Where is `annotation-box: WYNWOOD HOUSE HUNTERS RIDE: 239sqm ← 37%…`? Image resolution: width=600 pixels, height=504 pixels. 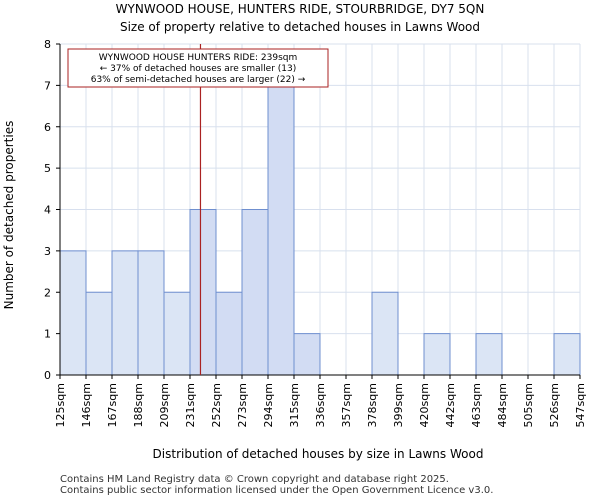 annotation-box: WYNWOOD HOUSE HUNTERS RIDE: 239sqm ← 37%… is located at coordinates (198, 68).